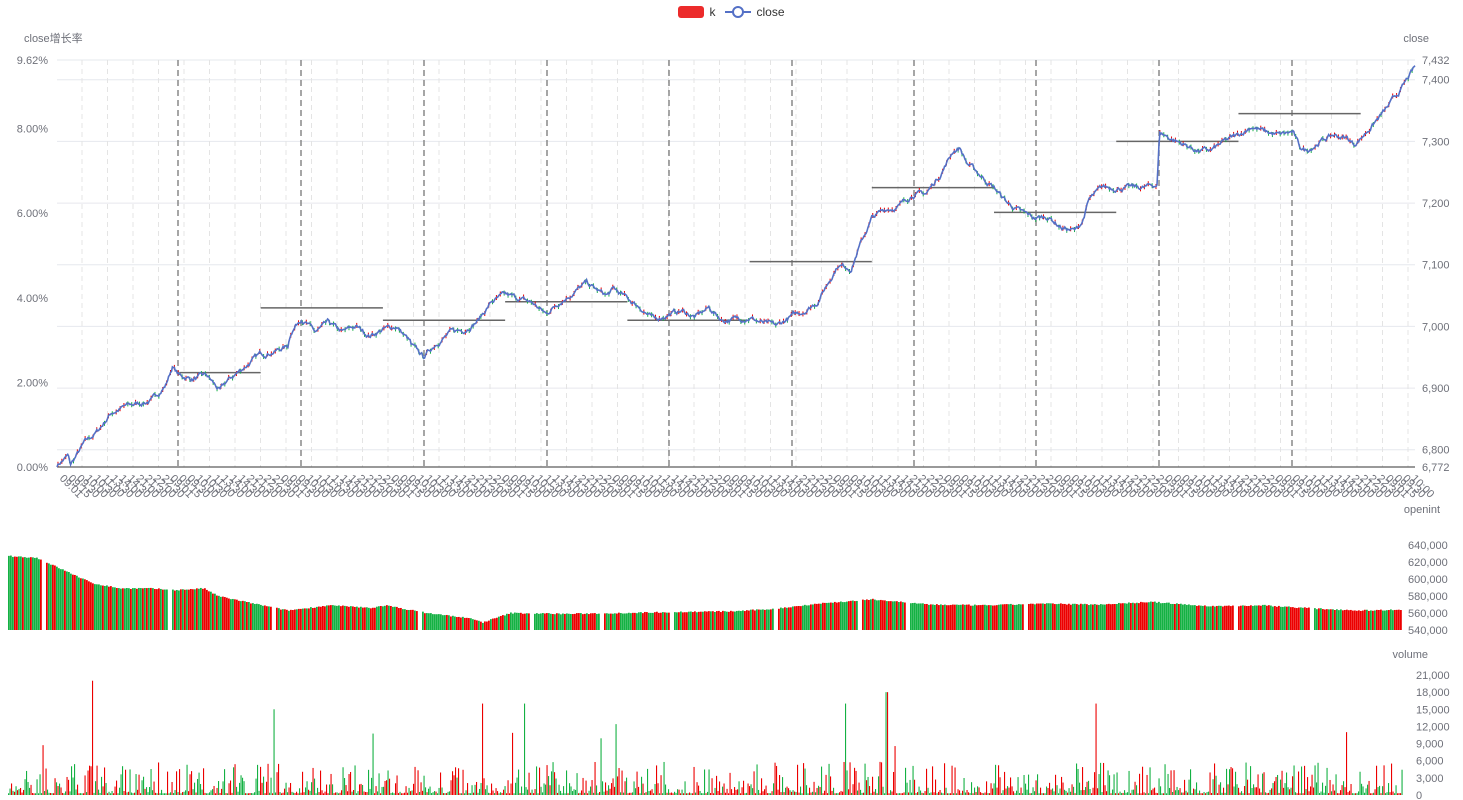 The image size is (1463, 800). Describe the element at coordinates (755, 12) in the screenshot. I see `legend-item-close: close` at that location.